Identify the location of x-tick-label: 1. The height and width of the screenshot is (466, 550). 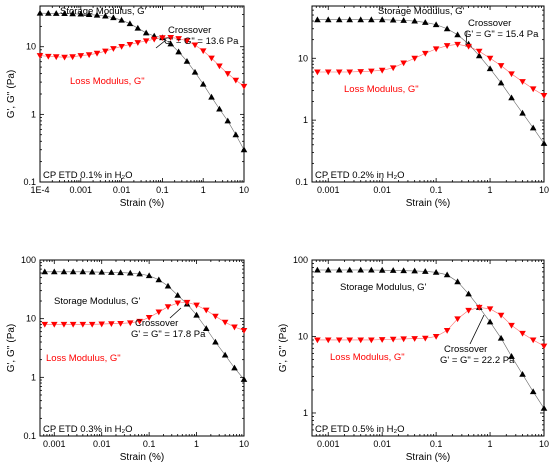
(490, 190).